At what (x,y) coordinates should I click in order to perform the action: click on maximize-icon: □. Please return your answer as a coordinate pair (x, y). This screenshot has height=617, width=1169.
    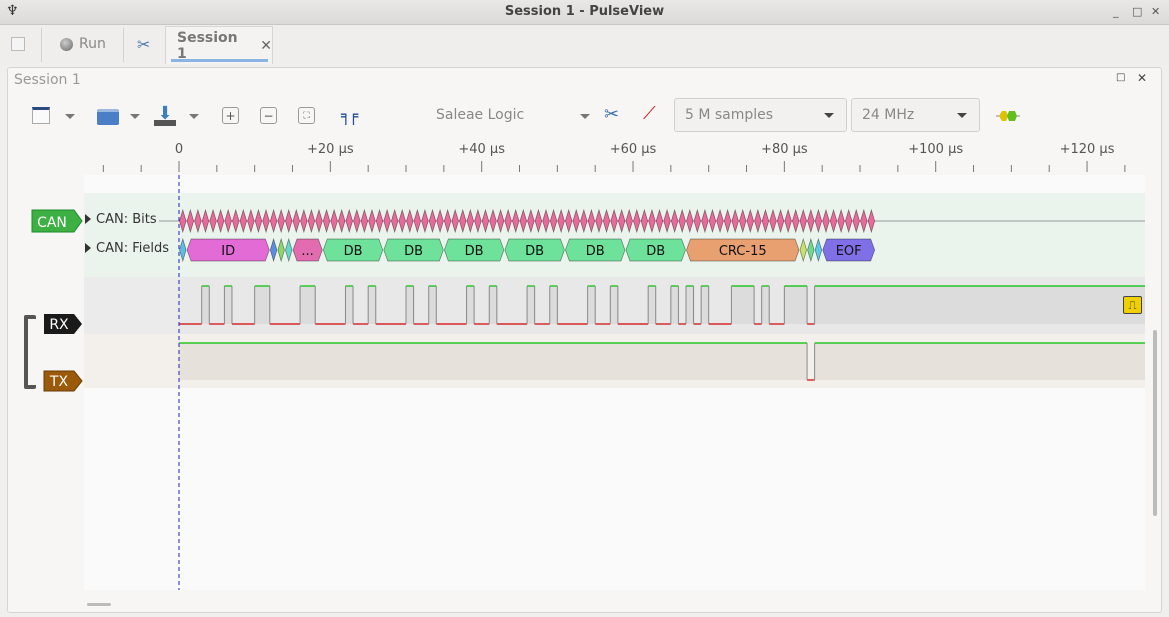
    Looking at the image, I should click on (1137, 11).